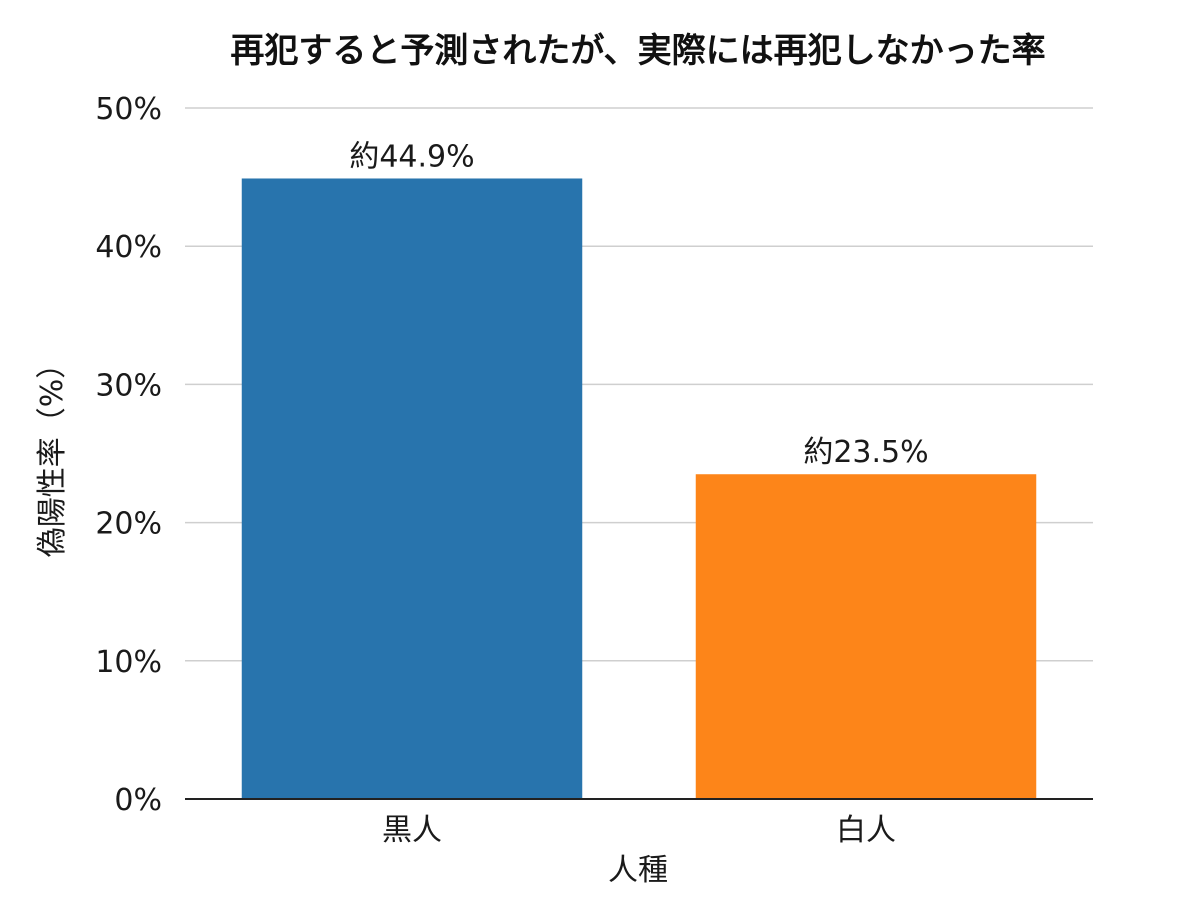 This screenshot has height=900, width=1200. Describe the element at coordinates (128, 385) in the screenshot. I see `y-tick-label: 30%` at that location.